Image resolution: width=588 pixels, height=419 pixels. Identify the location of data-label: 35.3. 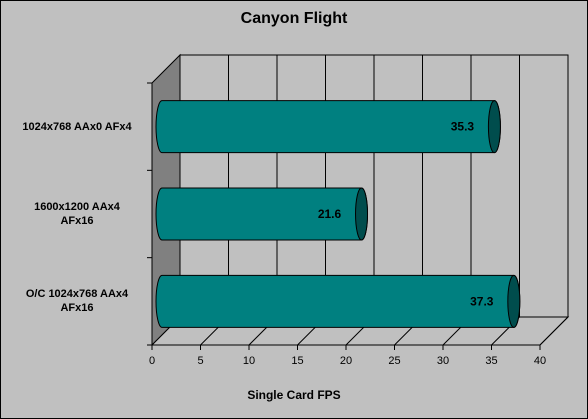
(463, 127).